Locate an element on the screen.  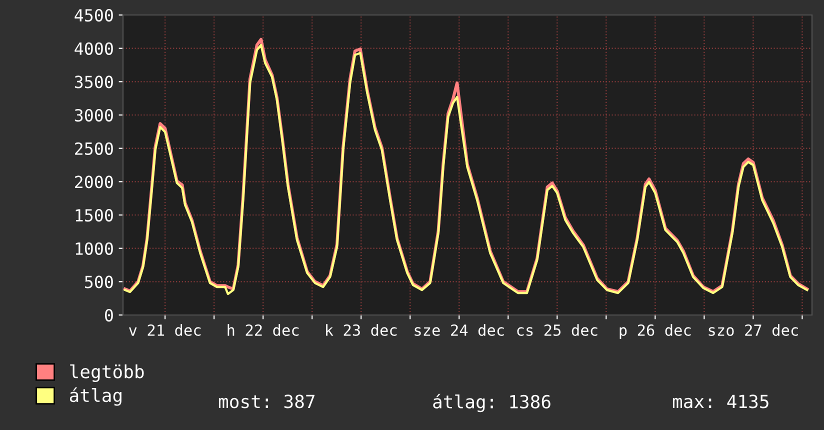
y-tick-label: 2500 is located at coordinates (94, 148).